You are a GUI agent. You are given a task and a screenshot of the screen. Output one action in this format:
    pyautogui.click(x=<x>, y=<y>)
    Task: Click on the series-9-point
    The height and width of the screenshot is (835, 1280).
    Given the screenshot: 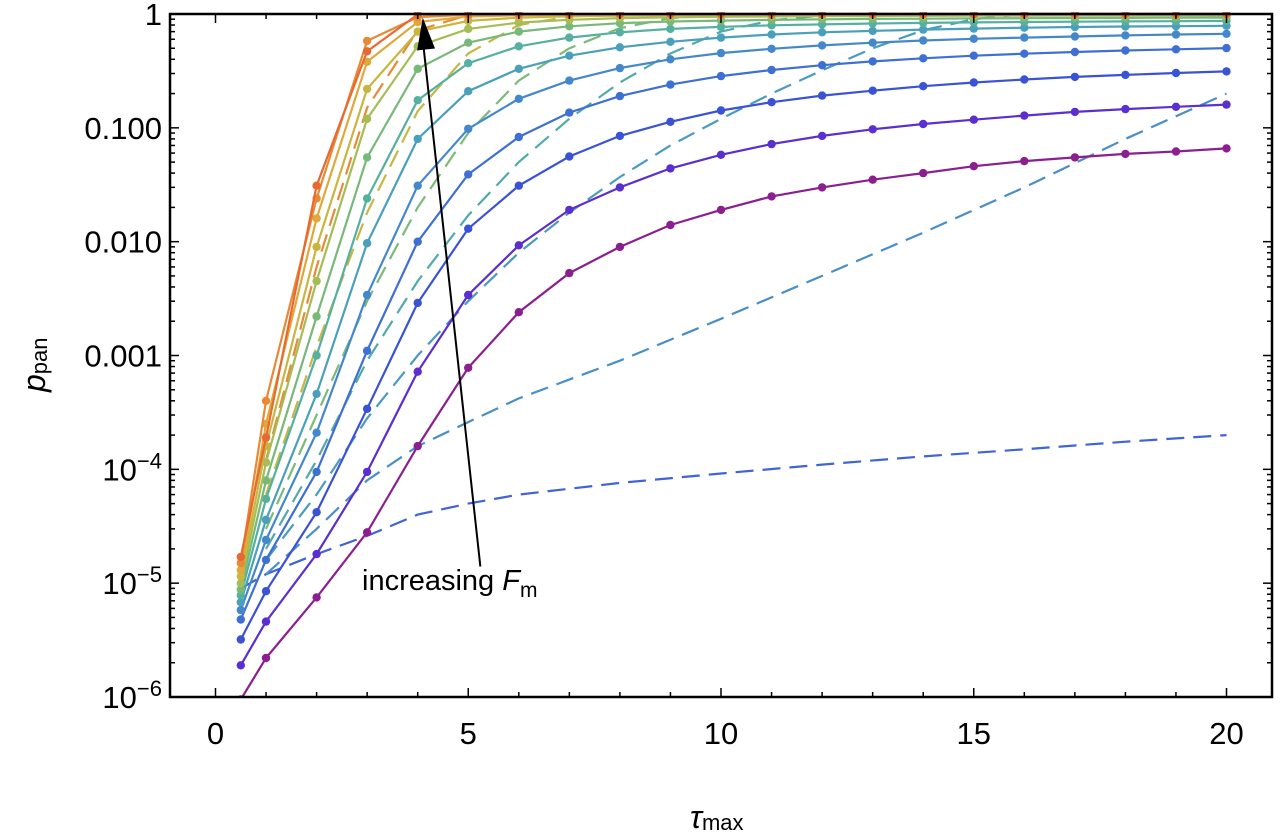 What is the action you would take?
    pyautogui.click(x=316, y=281)
    